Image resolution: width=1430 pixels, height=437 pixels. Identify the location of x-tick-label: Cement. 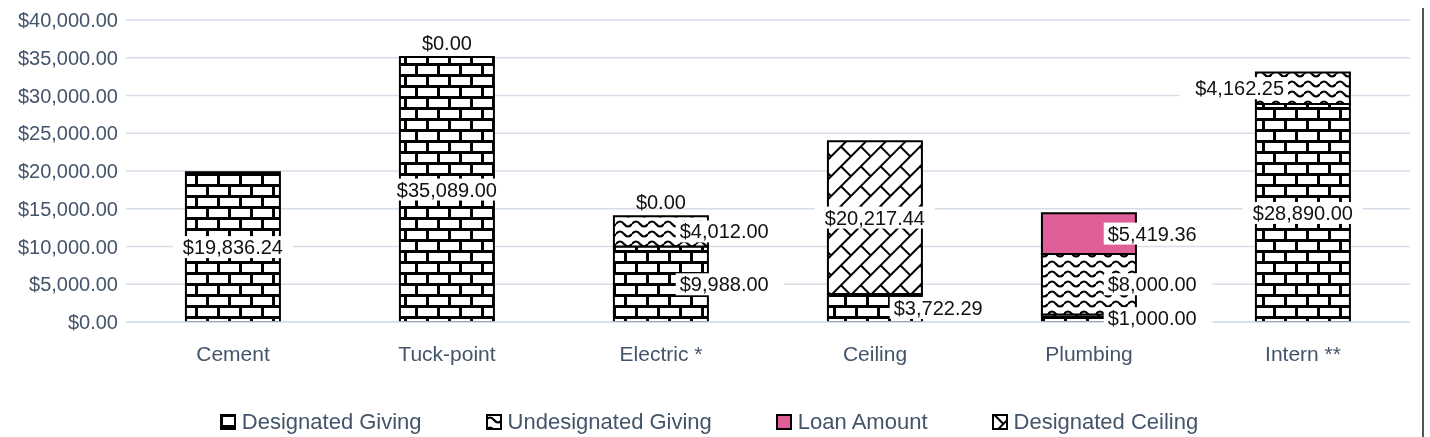
(233, 353).